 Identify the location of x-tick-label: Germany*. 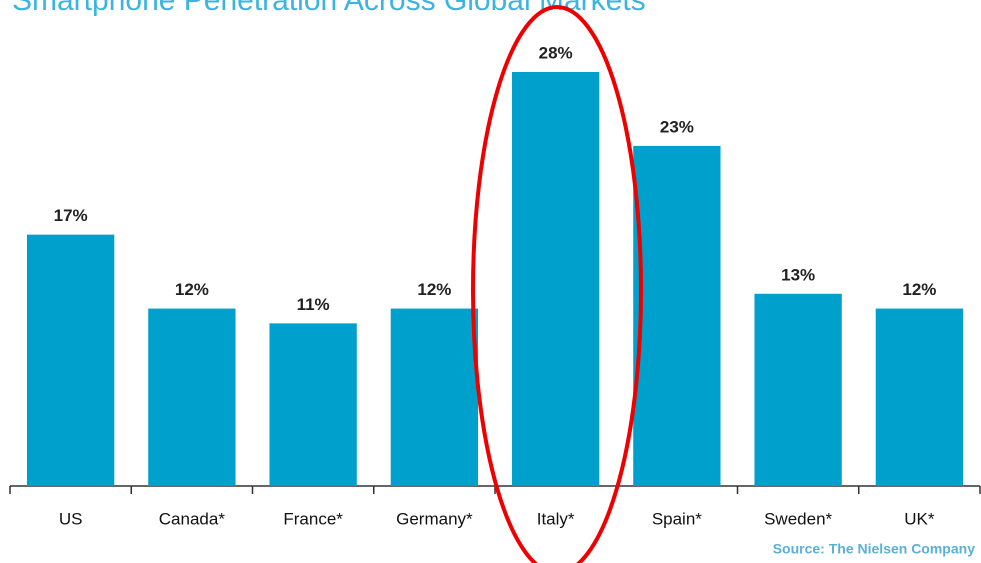
(434, 518).